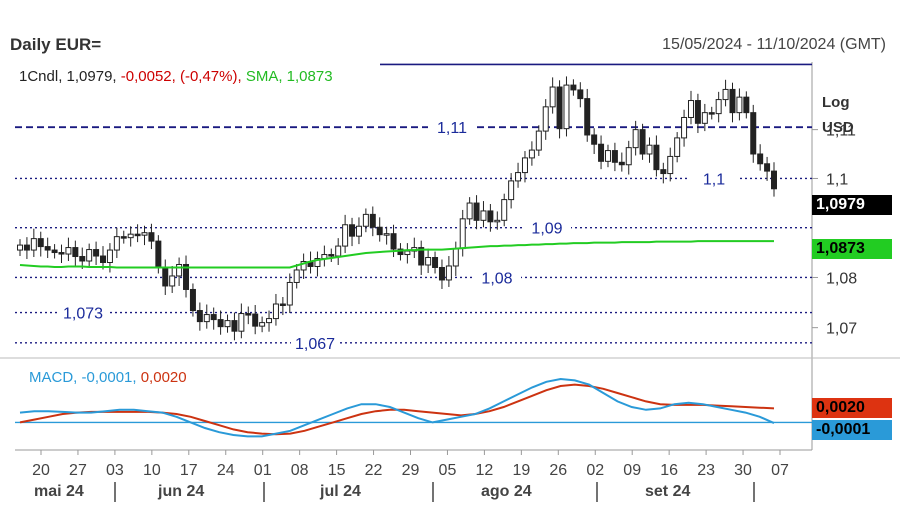  What do you see at coordinates (374, 470) in the screenshot?
I see `x-tick-label: 22` at bounding box center [374, 470].